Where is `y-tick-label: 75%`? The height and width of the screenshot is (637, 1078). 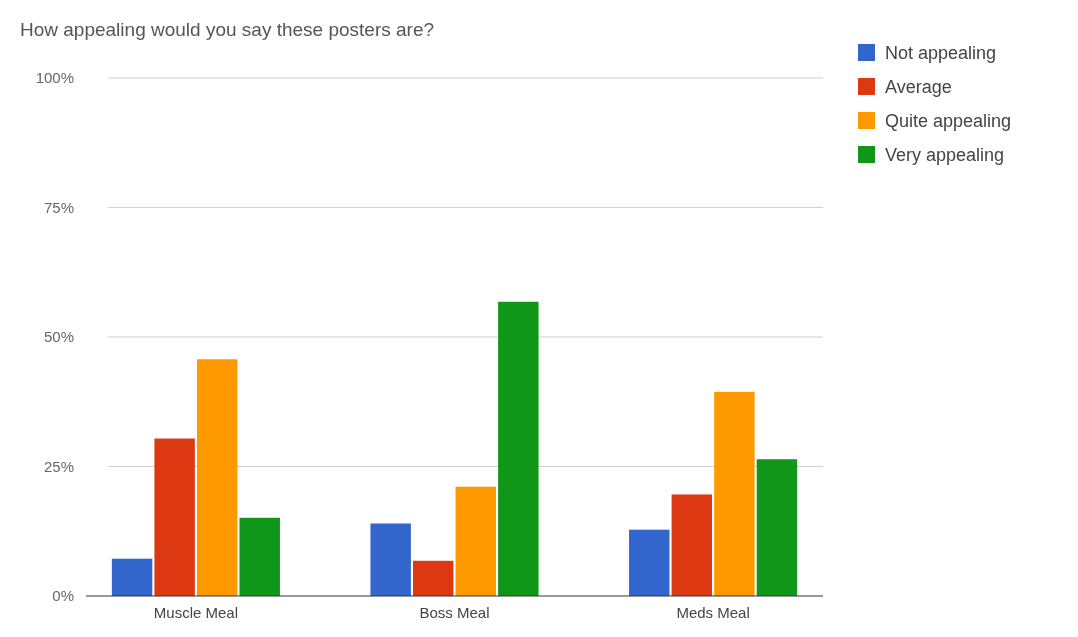 y-tick-label: 75% is located at coordinates (58, 207).